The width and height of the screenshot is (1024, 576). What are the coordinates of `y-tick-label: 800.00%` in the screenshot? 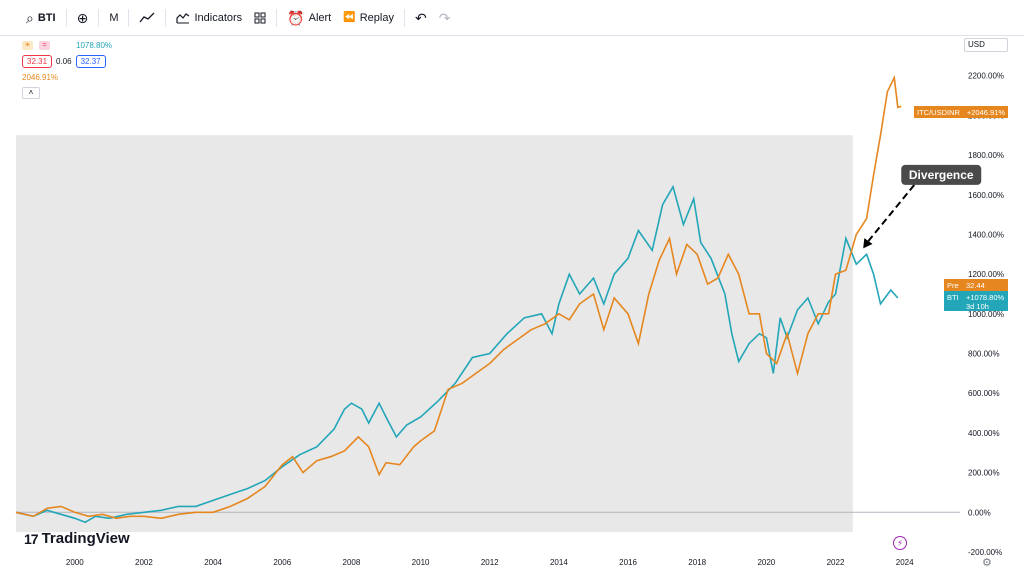 It's located at (984, 354).